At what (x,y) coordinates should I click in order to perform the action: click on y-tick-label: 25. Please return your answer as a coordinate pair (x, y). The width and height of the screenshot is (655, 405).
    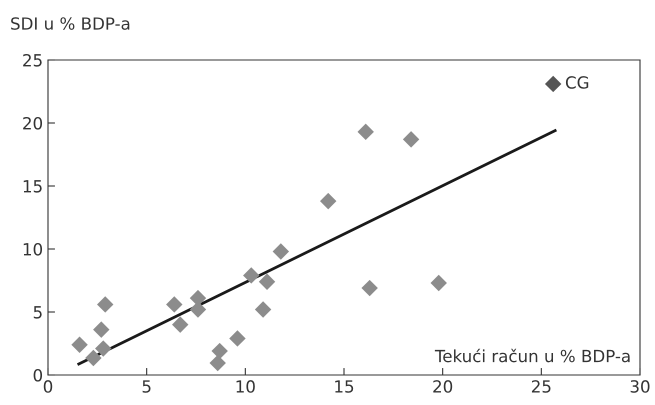
    Looking at the image, I should click on (32, 60).